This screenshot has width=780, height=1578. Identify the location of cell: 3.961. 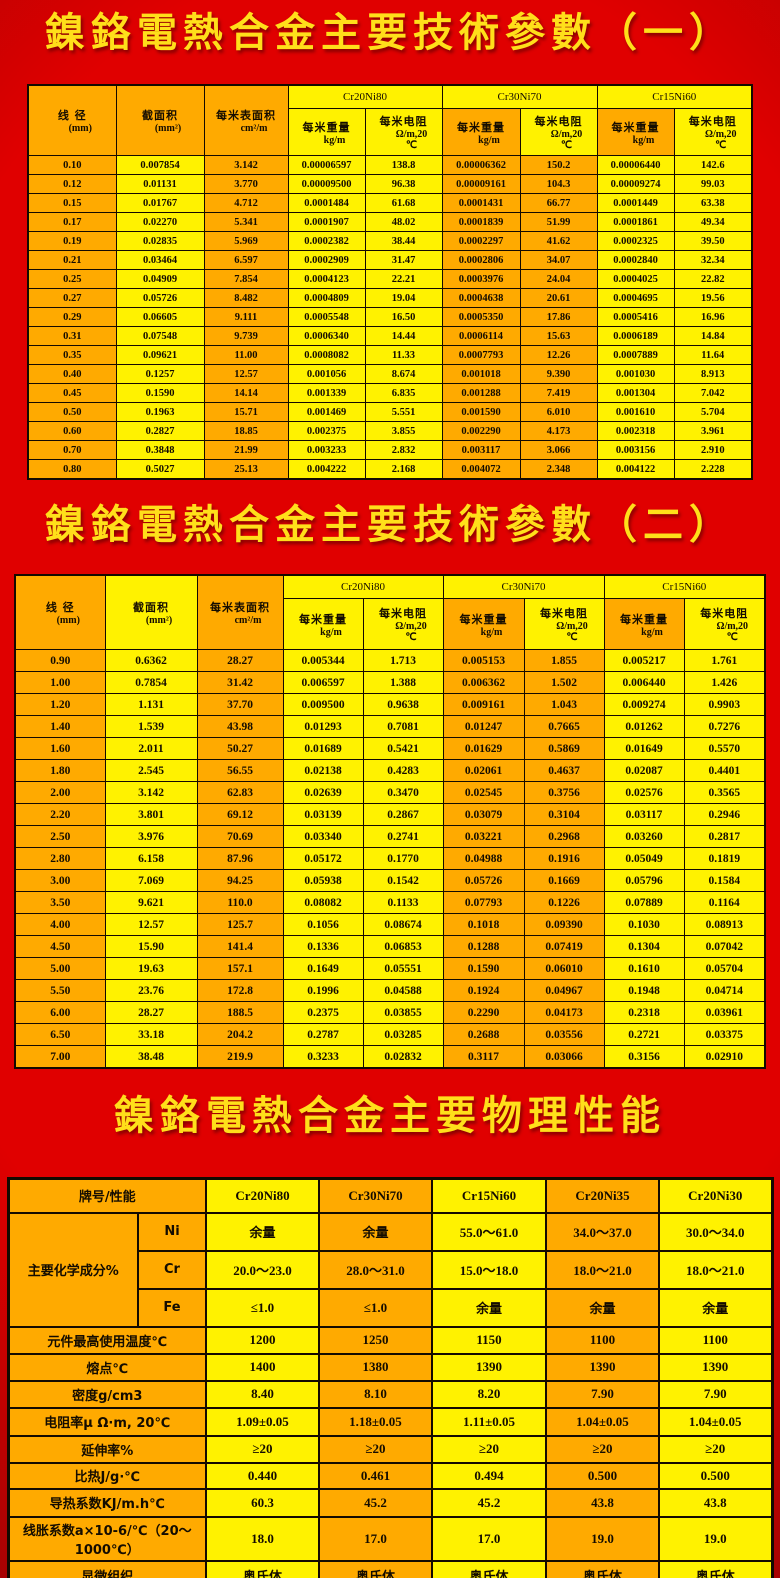
(713, 431).